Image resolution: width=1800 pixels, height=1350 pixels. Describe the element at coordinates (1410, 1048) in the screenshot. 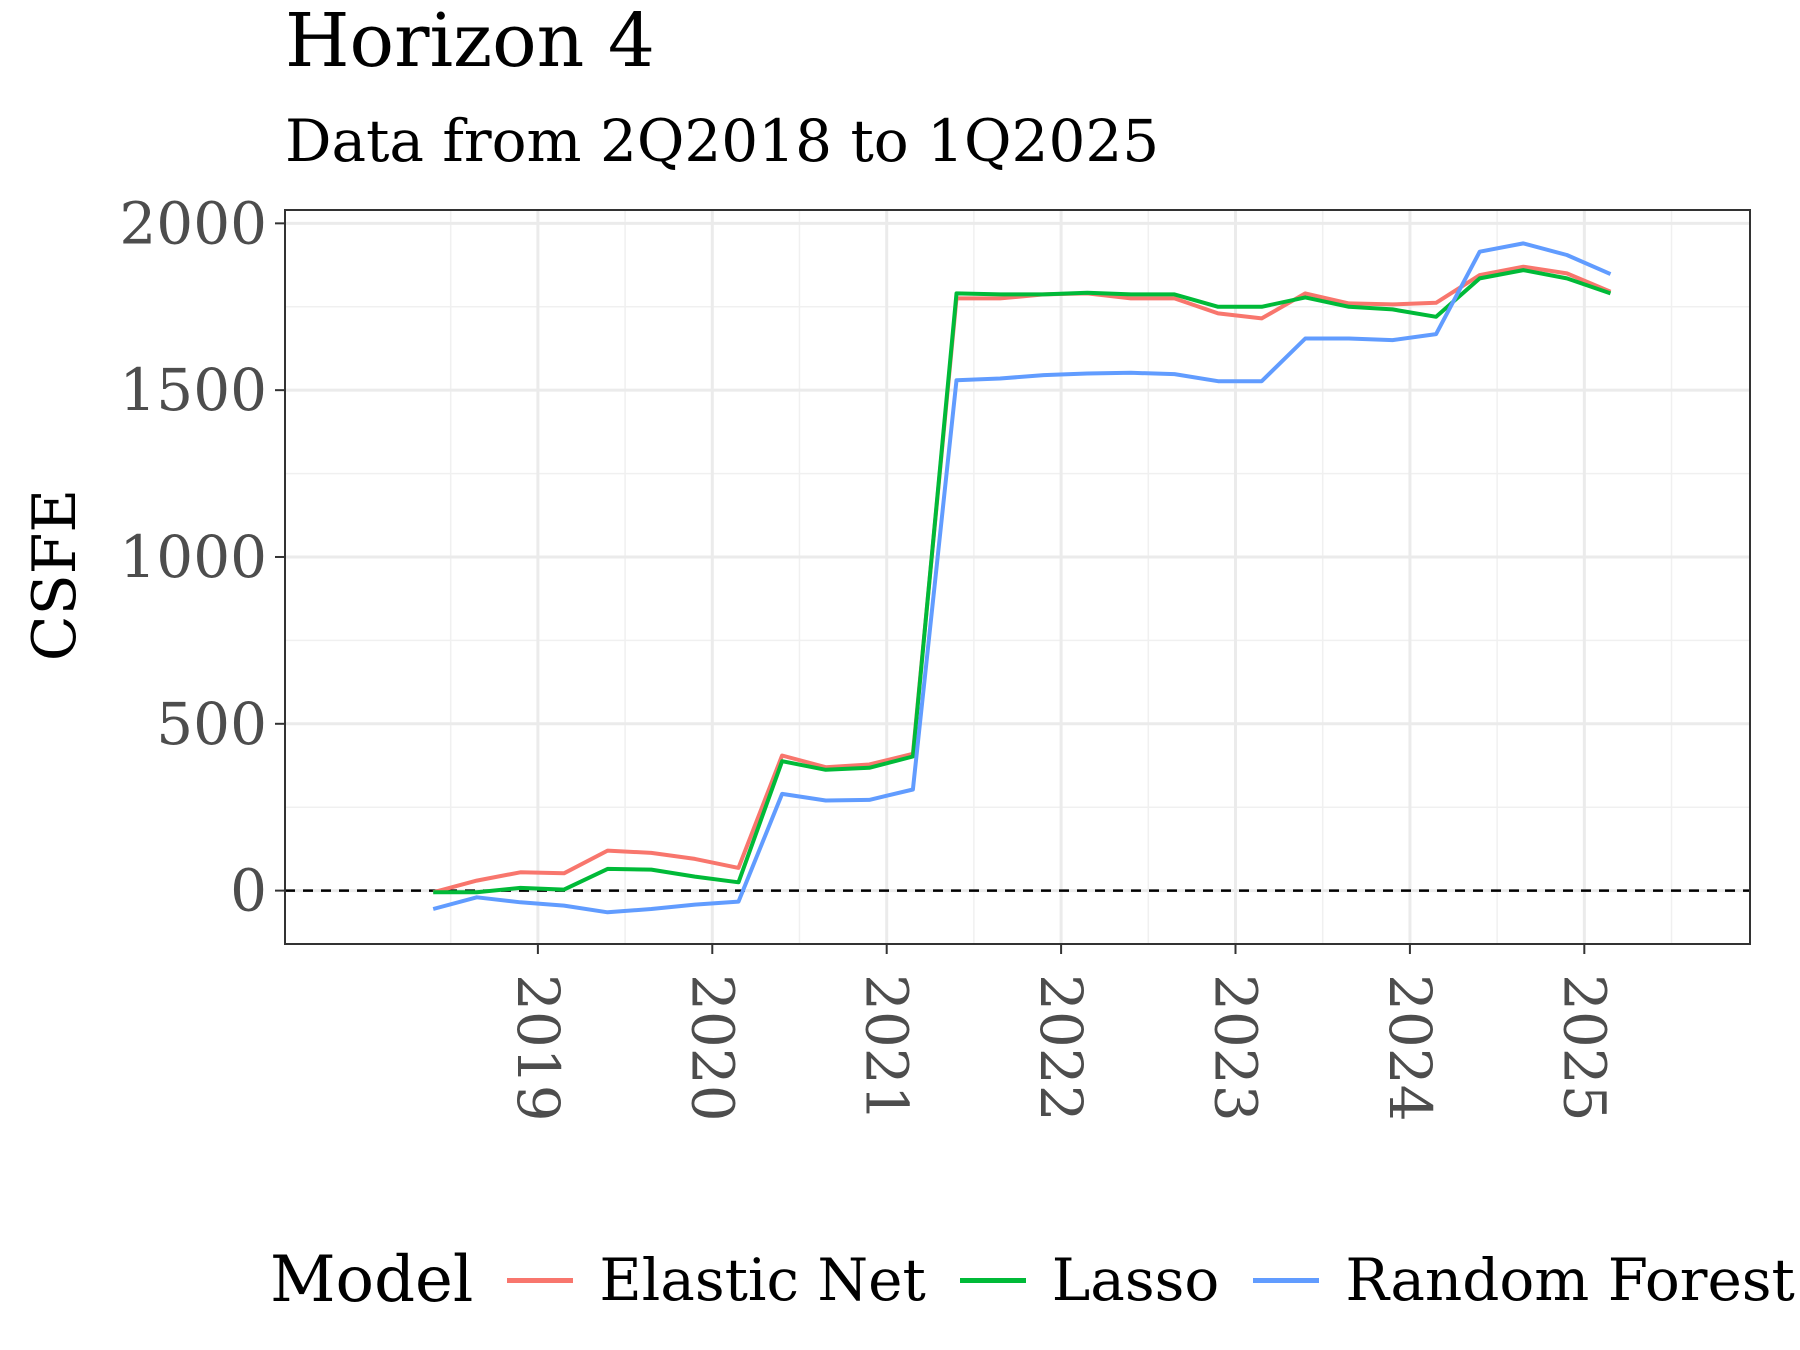

I see `x-tick-label: 2024` at that location.